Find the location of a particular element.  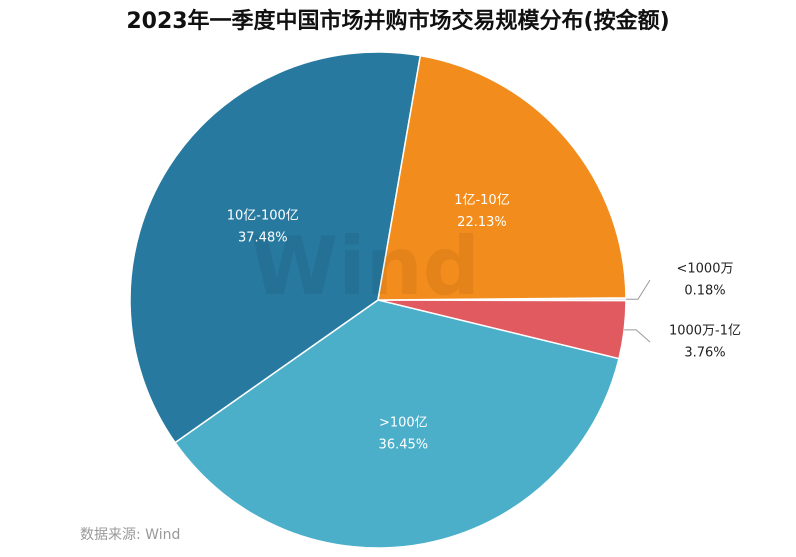

slice-label: <1000万 is located at coordinates (705, 269).